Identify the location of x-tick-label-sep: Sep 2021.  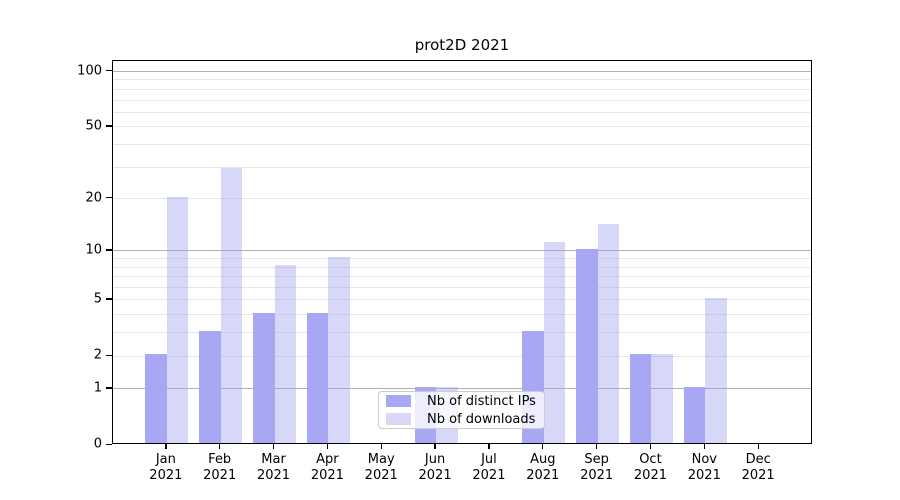
(597, 467).